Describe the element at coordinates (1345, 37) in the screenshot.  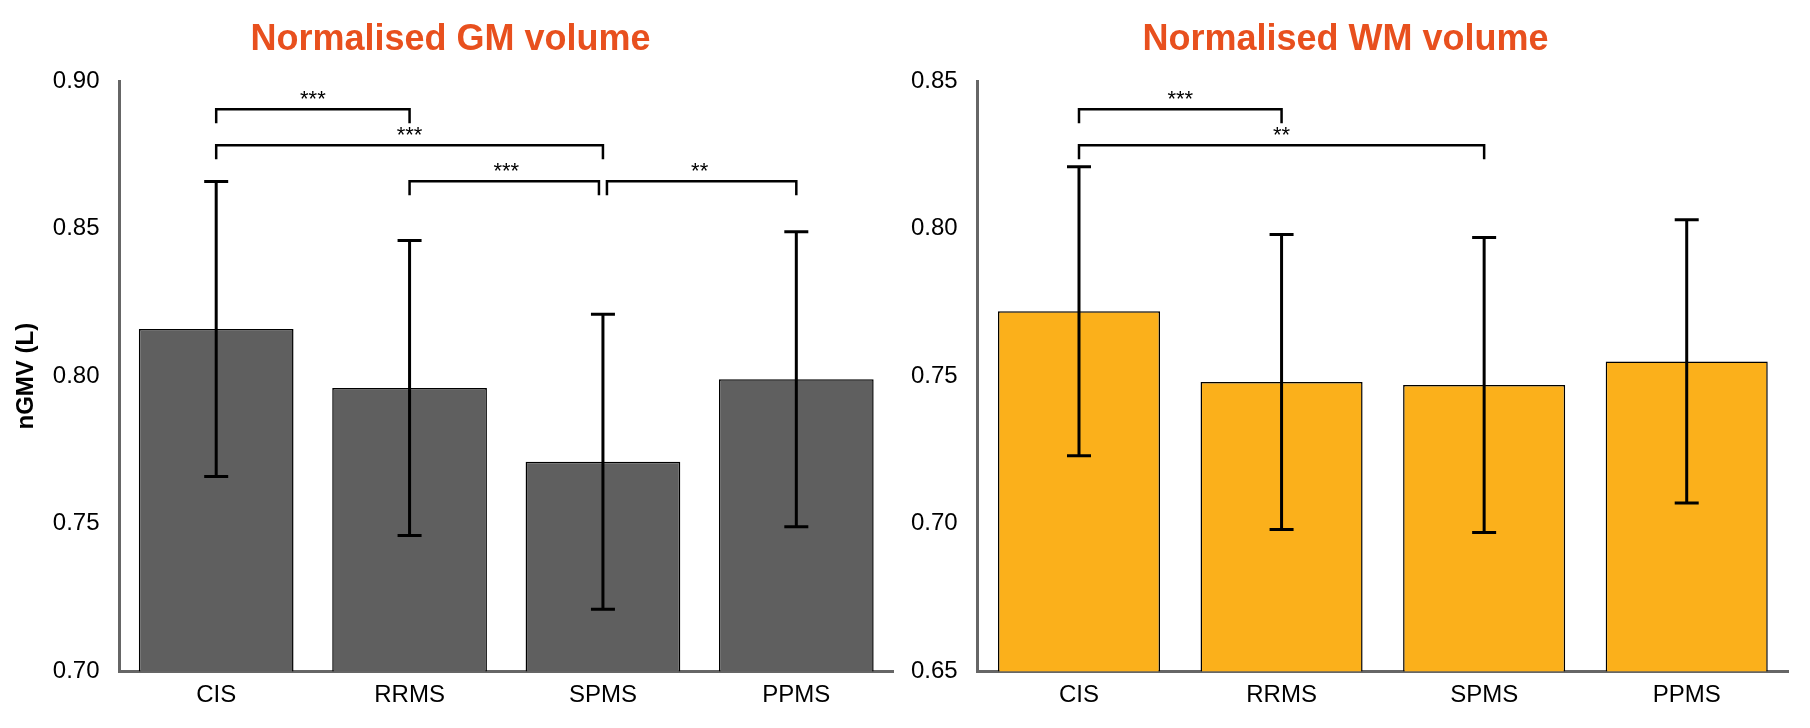
I see `chart-title: Normalised WM volume` at that location.